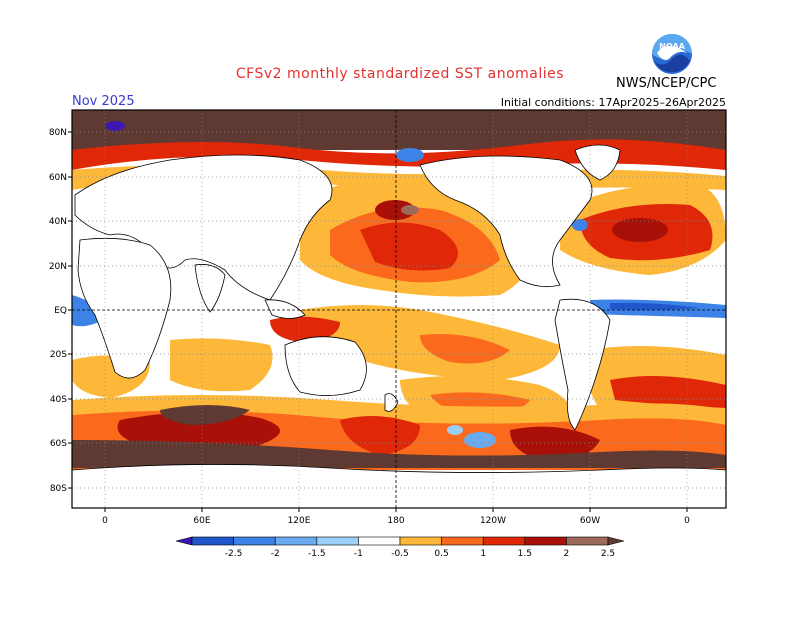 This screenshot has height=618, width=800. Describe the element at coordinates (317, 554) in the screenshot. I see `colorbar-tick-label: -1.5` at that location.